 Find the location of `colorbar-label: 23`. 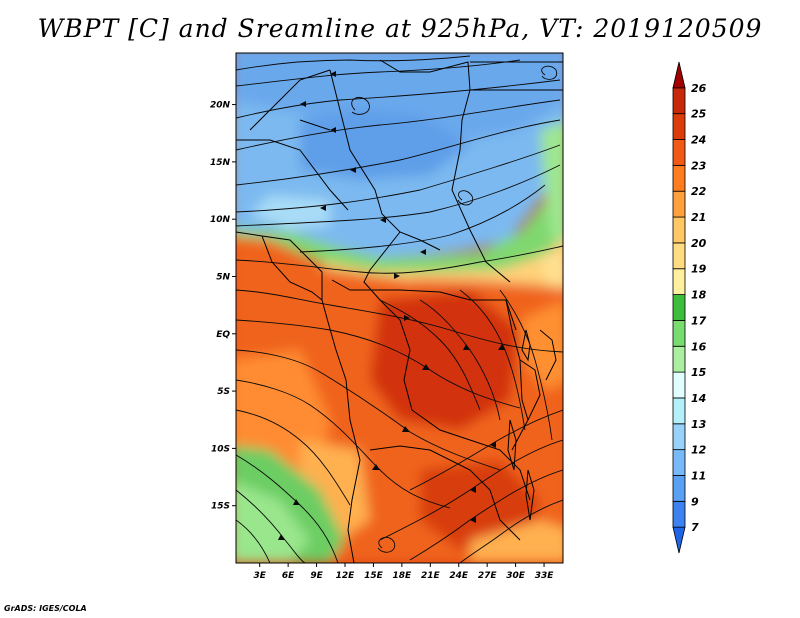

colorbar-label: 23 is located at coordinates (699, 165).